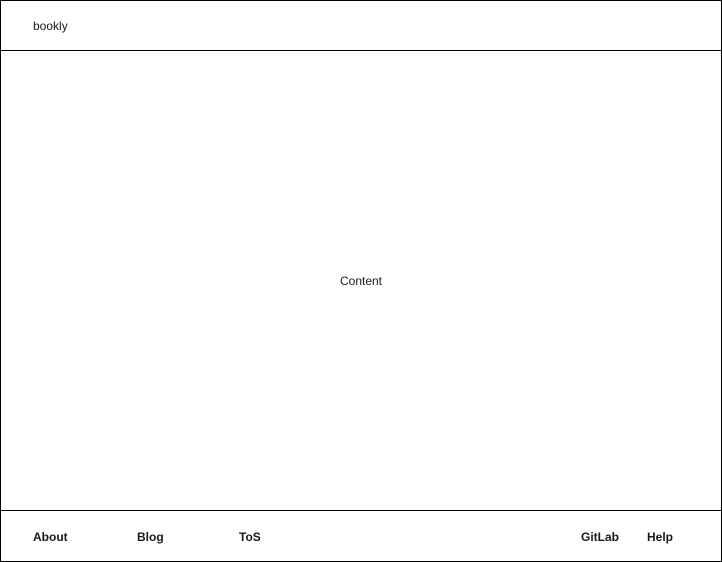 The width and height of the screenshot is (722, 562). I want to click on brand-logo-link: bookly, so click(50, 26).